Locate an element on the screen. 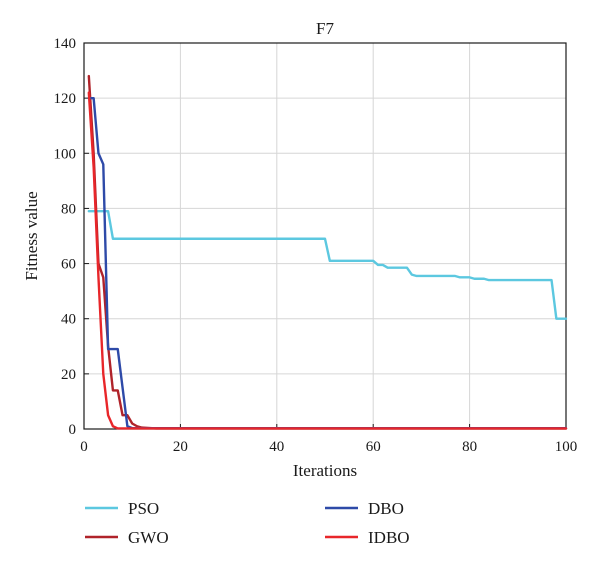 This screenshot has height=563, width=600. y-tick-label: 40 is located at coordinates (68, 320).